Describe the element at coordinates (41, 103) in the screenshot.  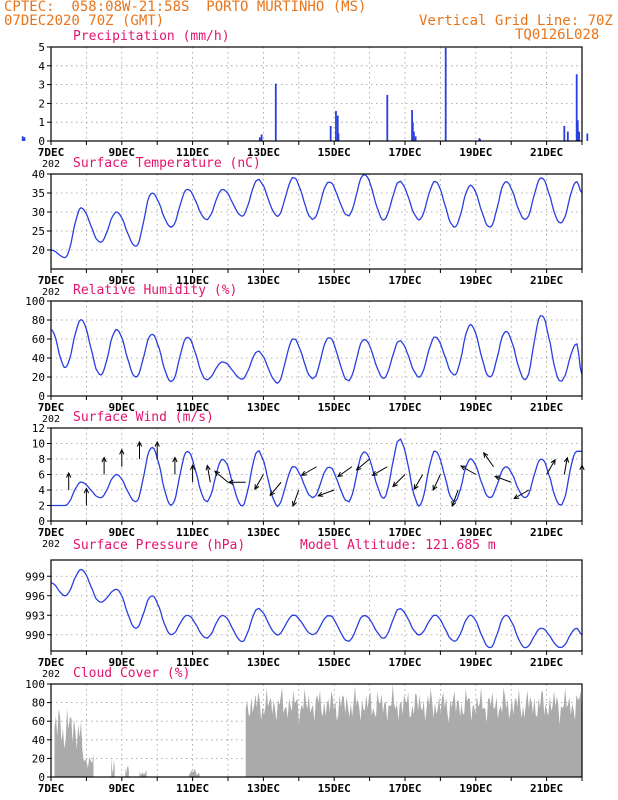
I see `y-tick-label: 2` at that location.